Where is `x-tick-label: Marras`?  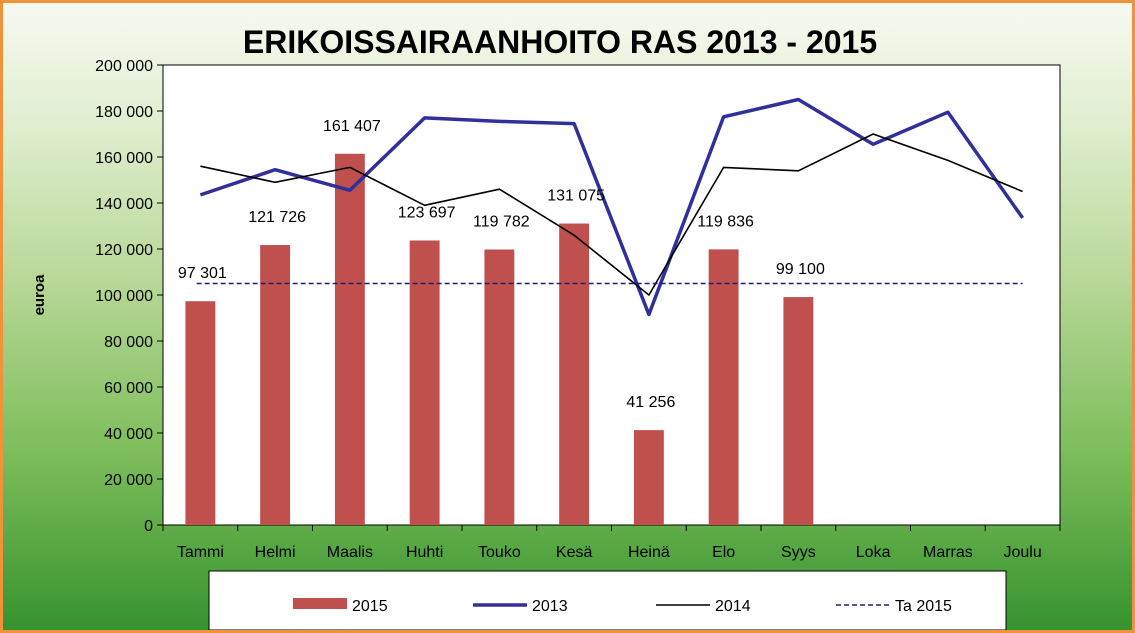 x-tick-label: Marras is located at coordinates (948, 552).